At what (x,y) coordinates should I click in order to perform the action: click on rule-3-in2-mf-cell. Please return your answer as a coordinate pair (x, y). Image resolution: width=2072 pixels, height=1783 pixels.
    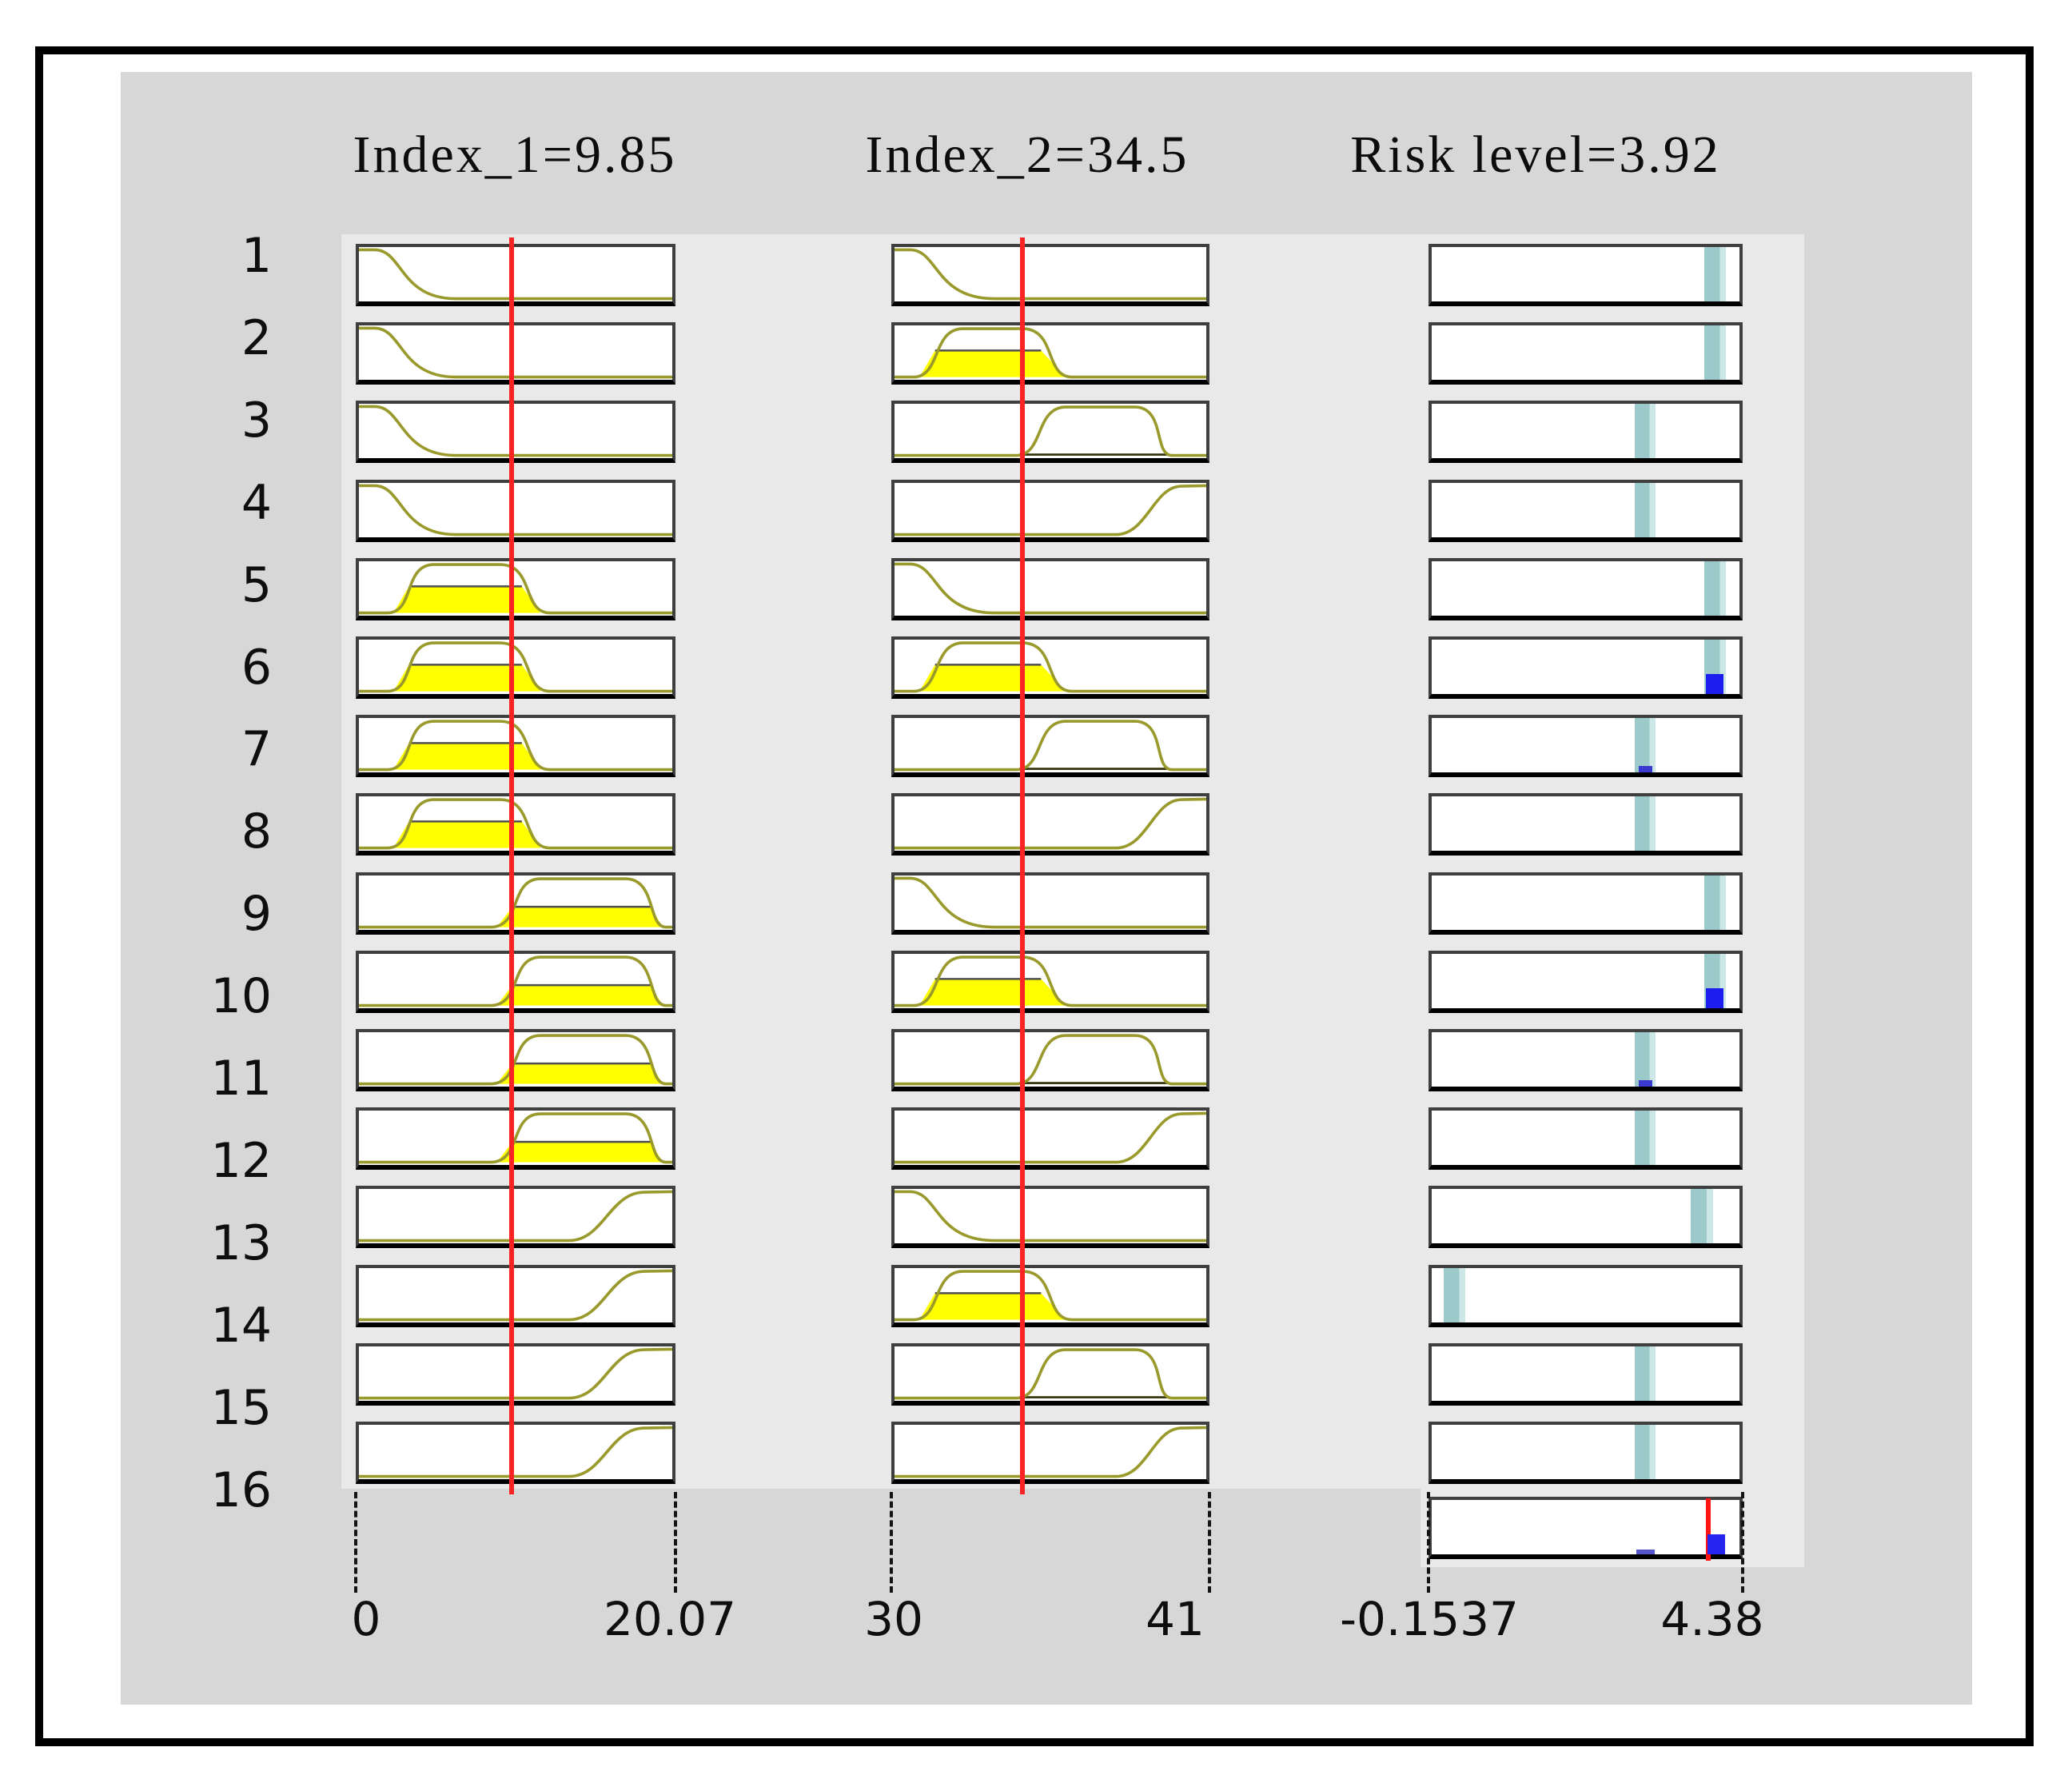
    Looking at the image, I should click on (1050, 432).